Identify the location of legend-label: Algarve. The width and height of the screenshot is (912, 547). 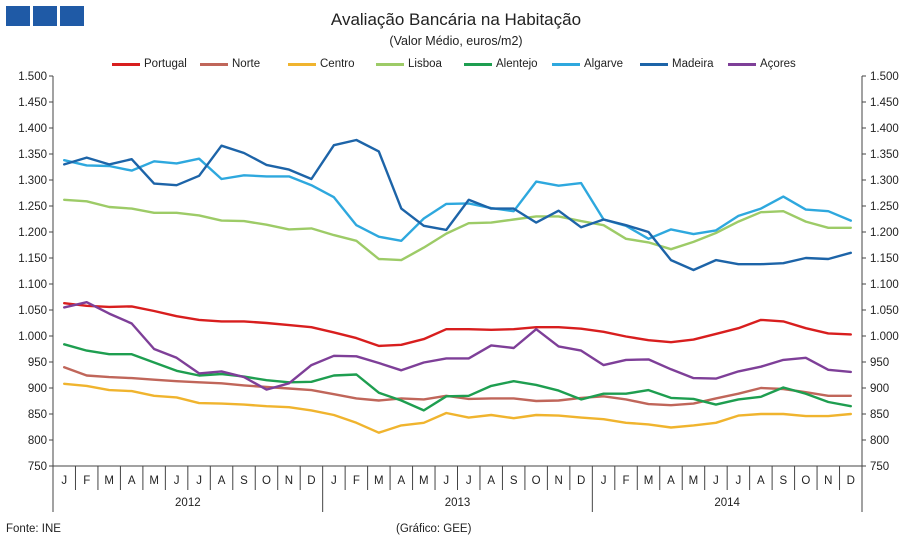
(603, 64).